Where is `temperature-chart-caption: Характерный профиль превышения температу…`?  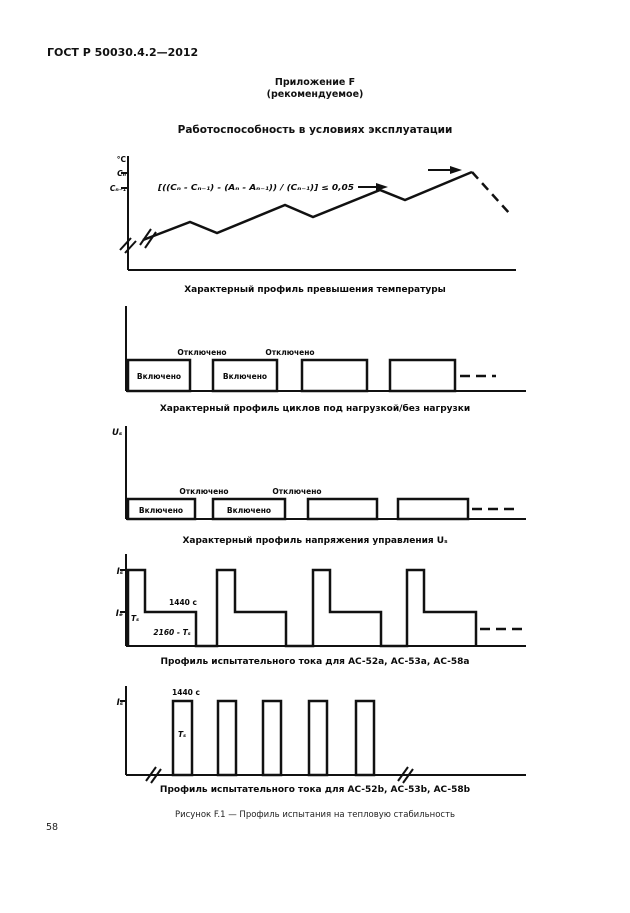 temperature-chart-caption: Характерный профиль превышения температу… is located at coordinates (315, 290).